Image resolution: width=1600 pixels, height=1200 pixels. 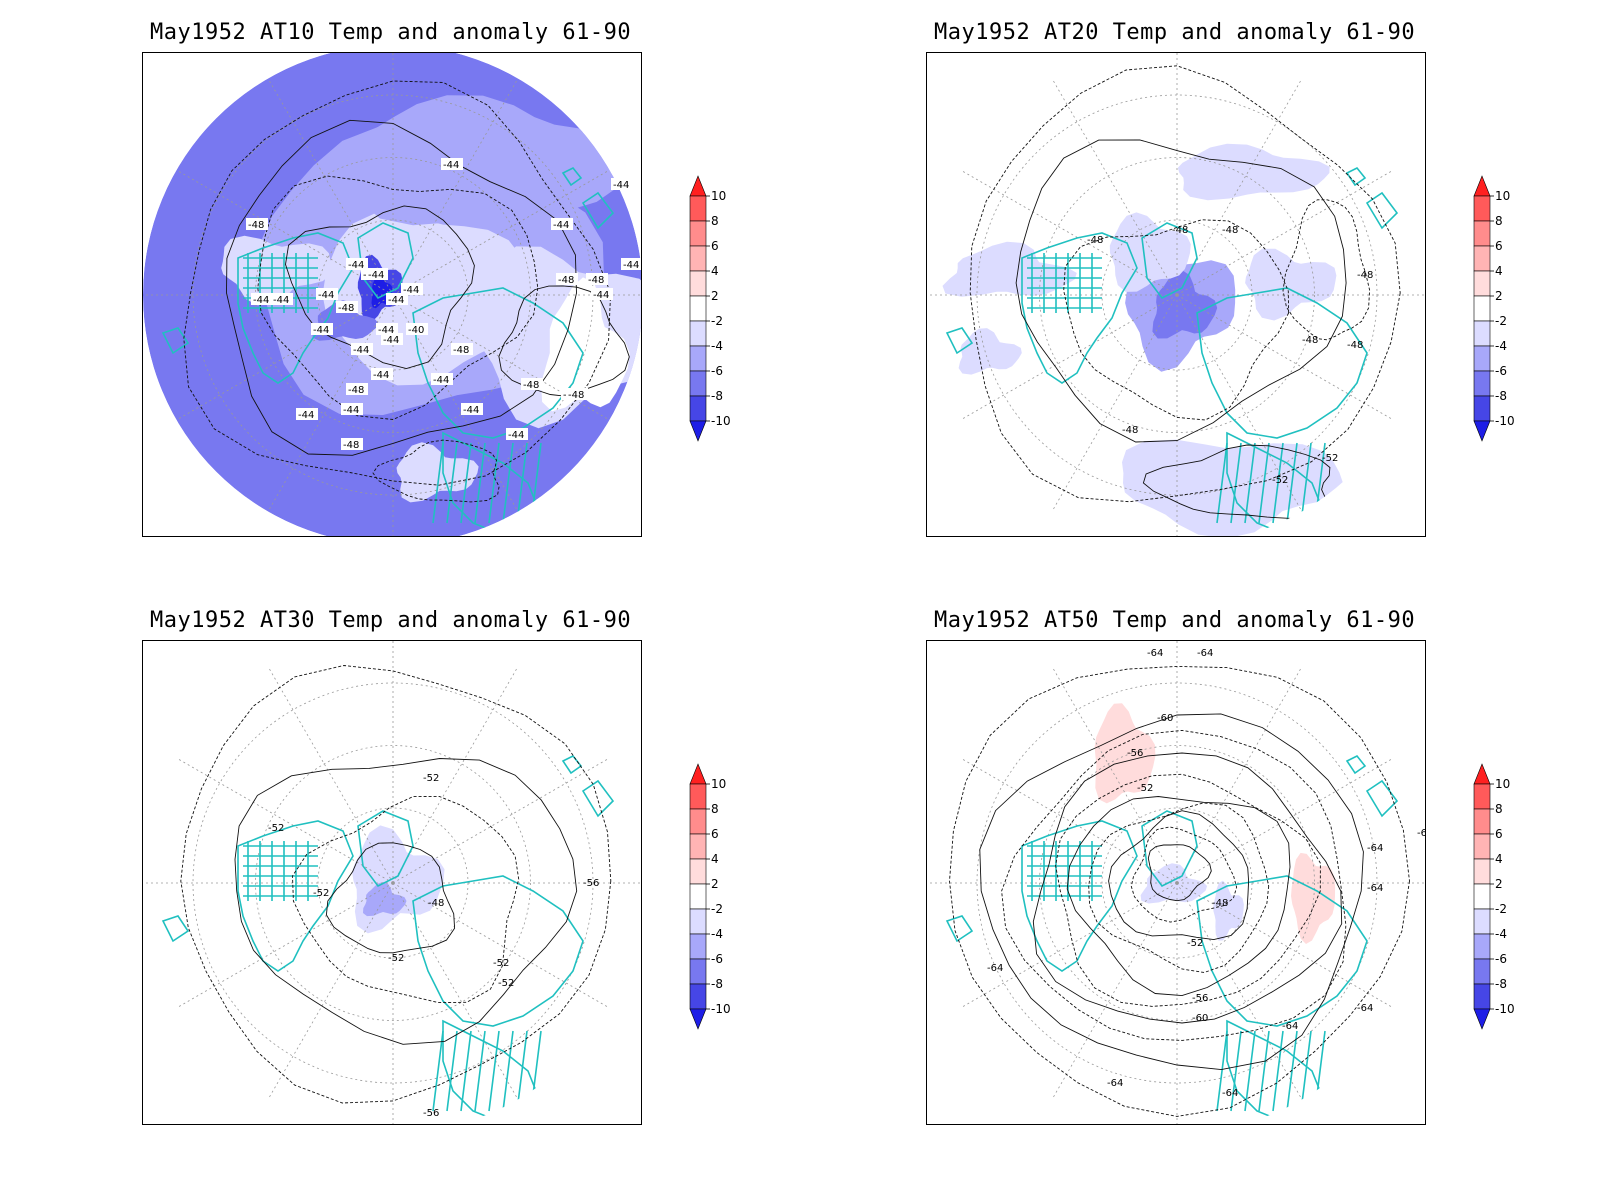 What do you see at coordinates (717, 371) in the screenshot?
I see `colorbar-tick-label: -6` at bounding box center [717, 371].